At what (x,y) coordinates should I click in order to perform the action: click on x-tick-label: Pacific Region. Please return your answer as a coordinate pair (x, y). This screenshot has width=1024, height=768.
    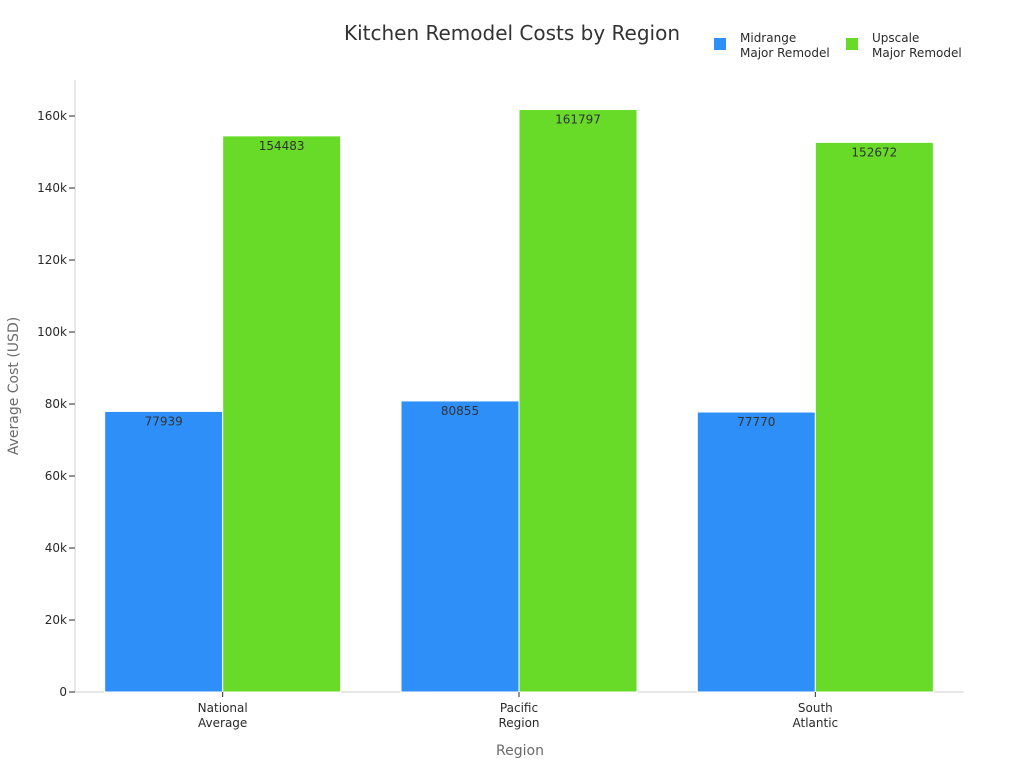
    Looking at the image, I should click on (518, 715).